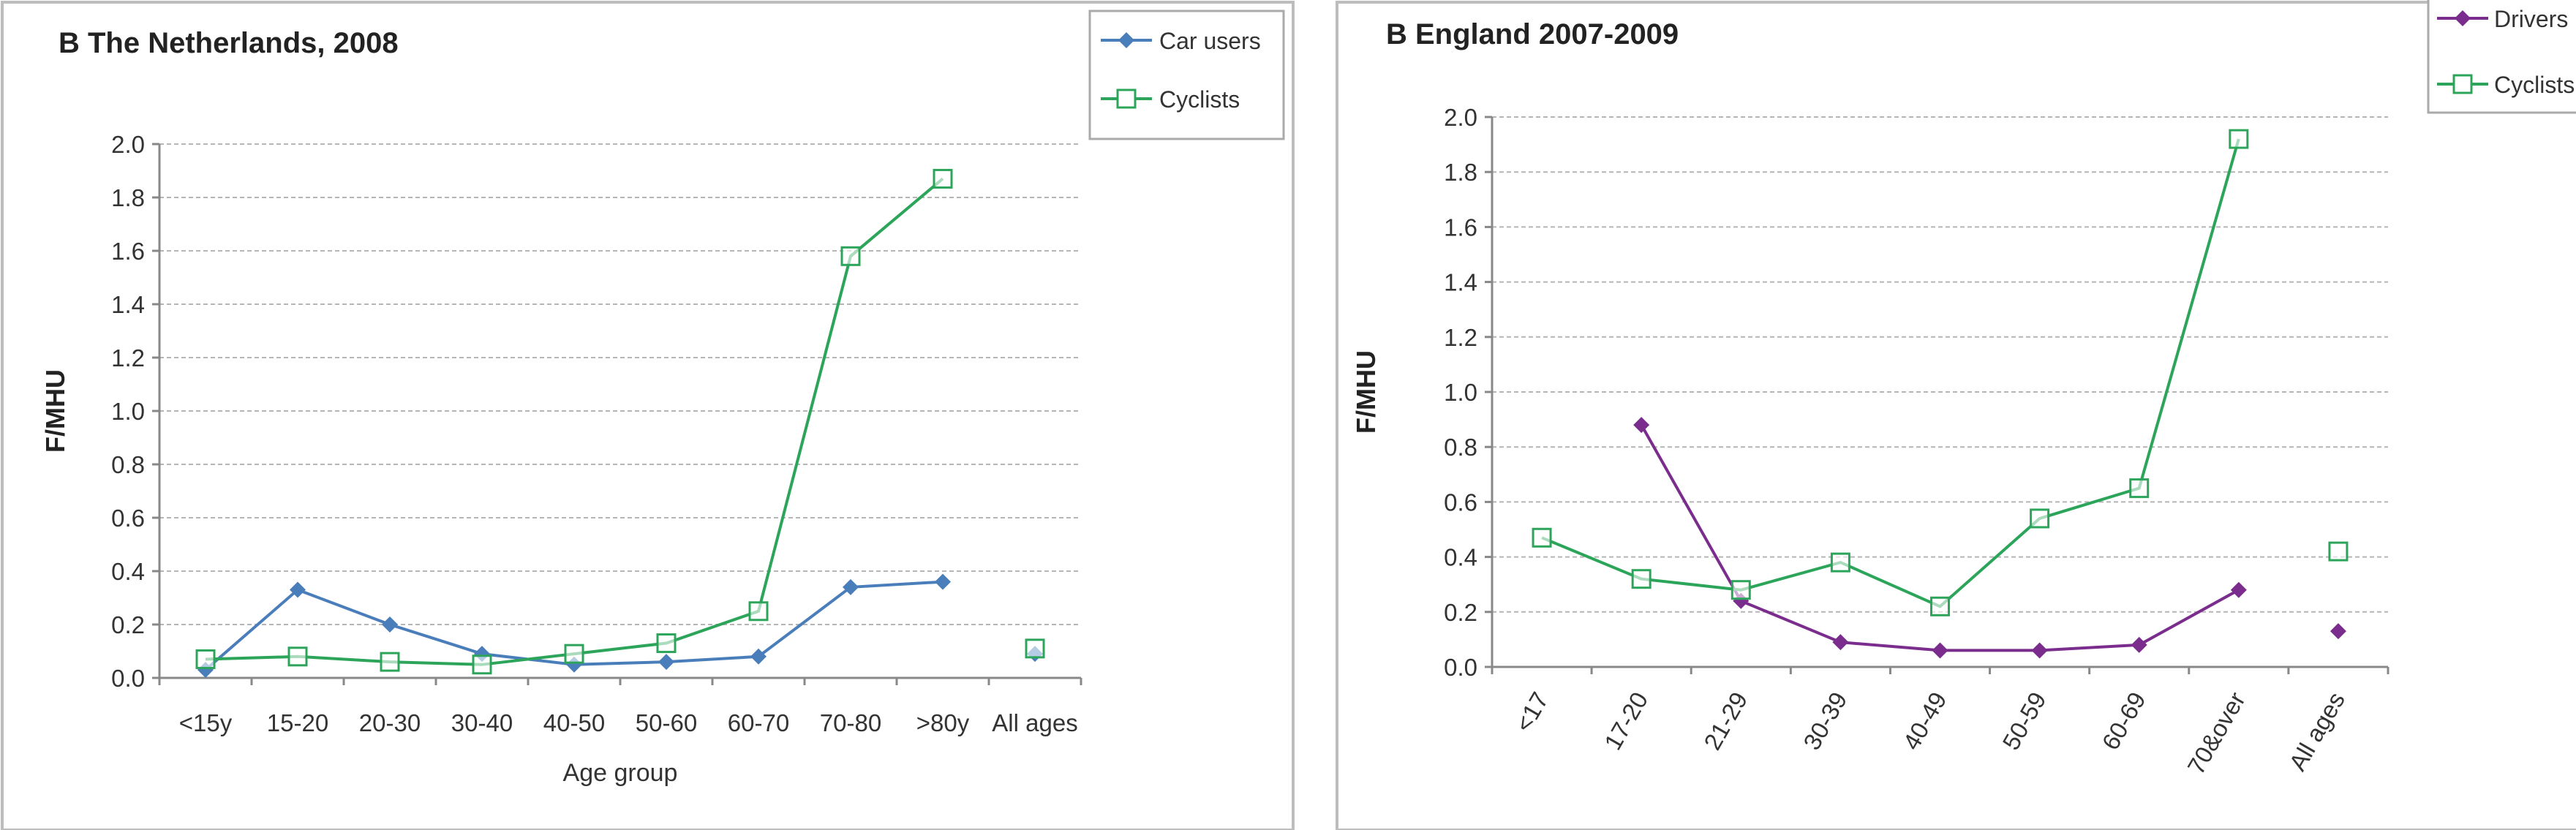  I want to click on legend: Drivers Cyclists, so click(2501, 57).